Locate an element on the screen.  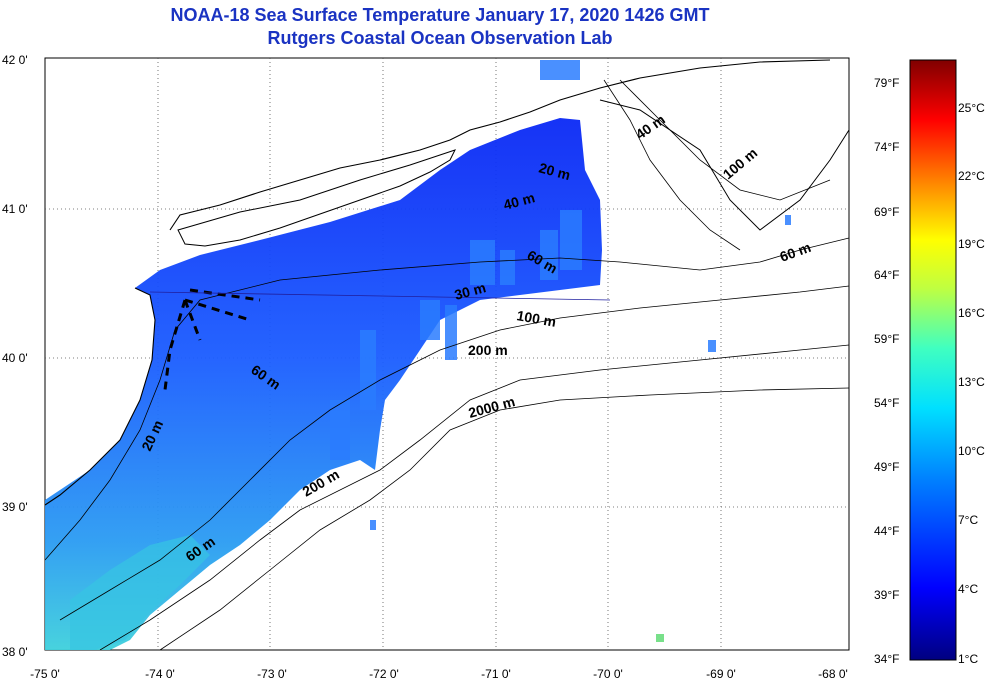
long-island is located at coordinates (316, 198).